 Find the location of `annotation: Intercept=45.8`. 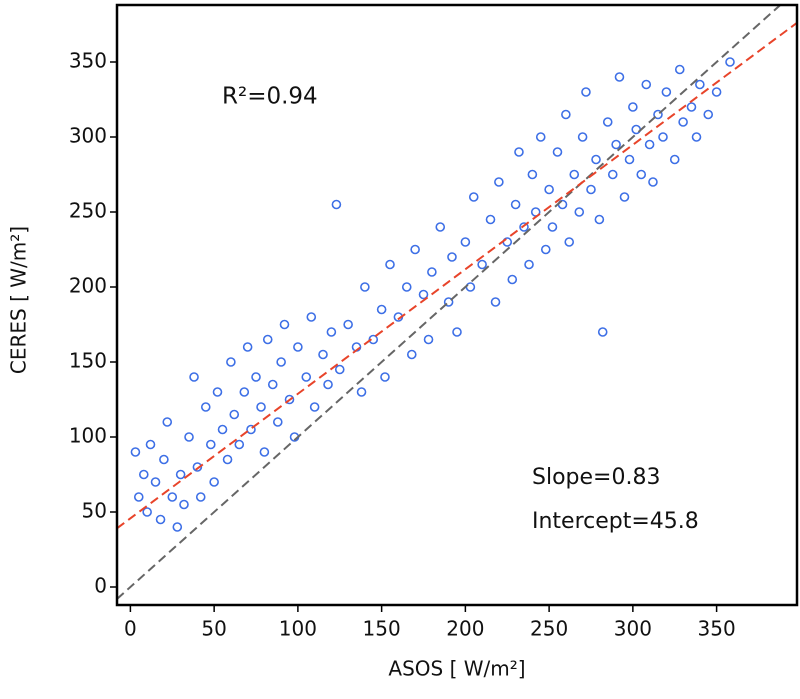

annotation: Intercept=45.8 is located at coordinates (615, 521).